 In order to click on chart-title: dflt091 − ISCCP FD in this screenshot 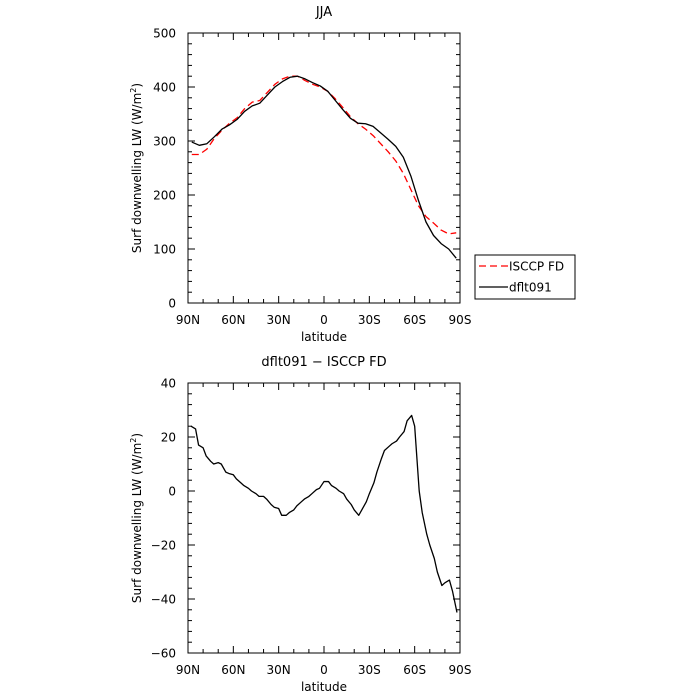, I will do `click(323, 362)`.